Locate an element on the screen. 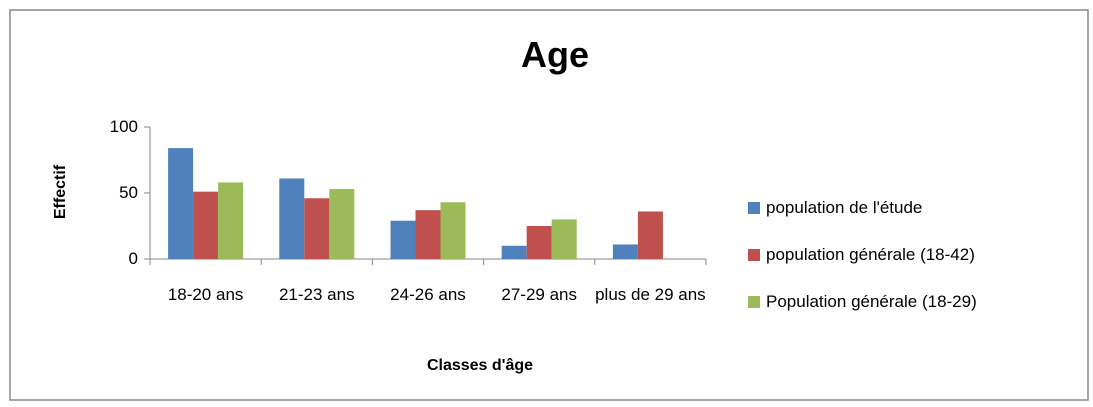 The image size is (1093, 407). y-tick-label: 50 is located at coordinates (128, 192).